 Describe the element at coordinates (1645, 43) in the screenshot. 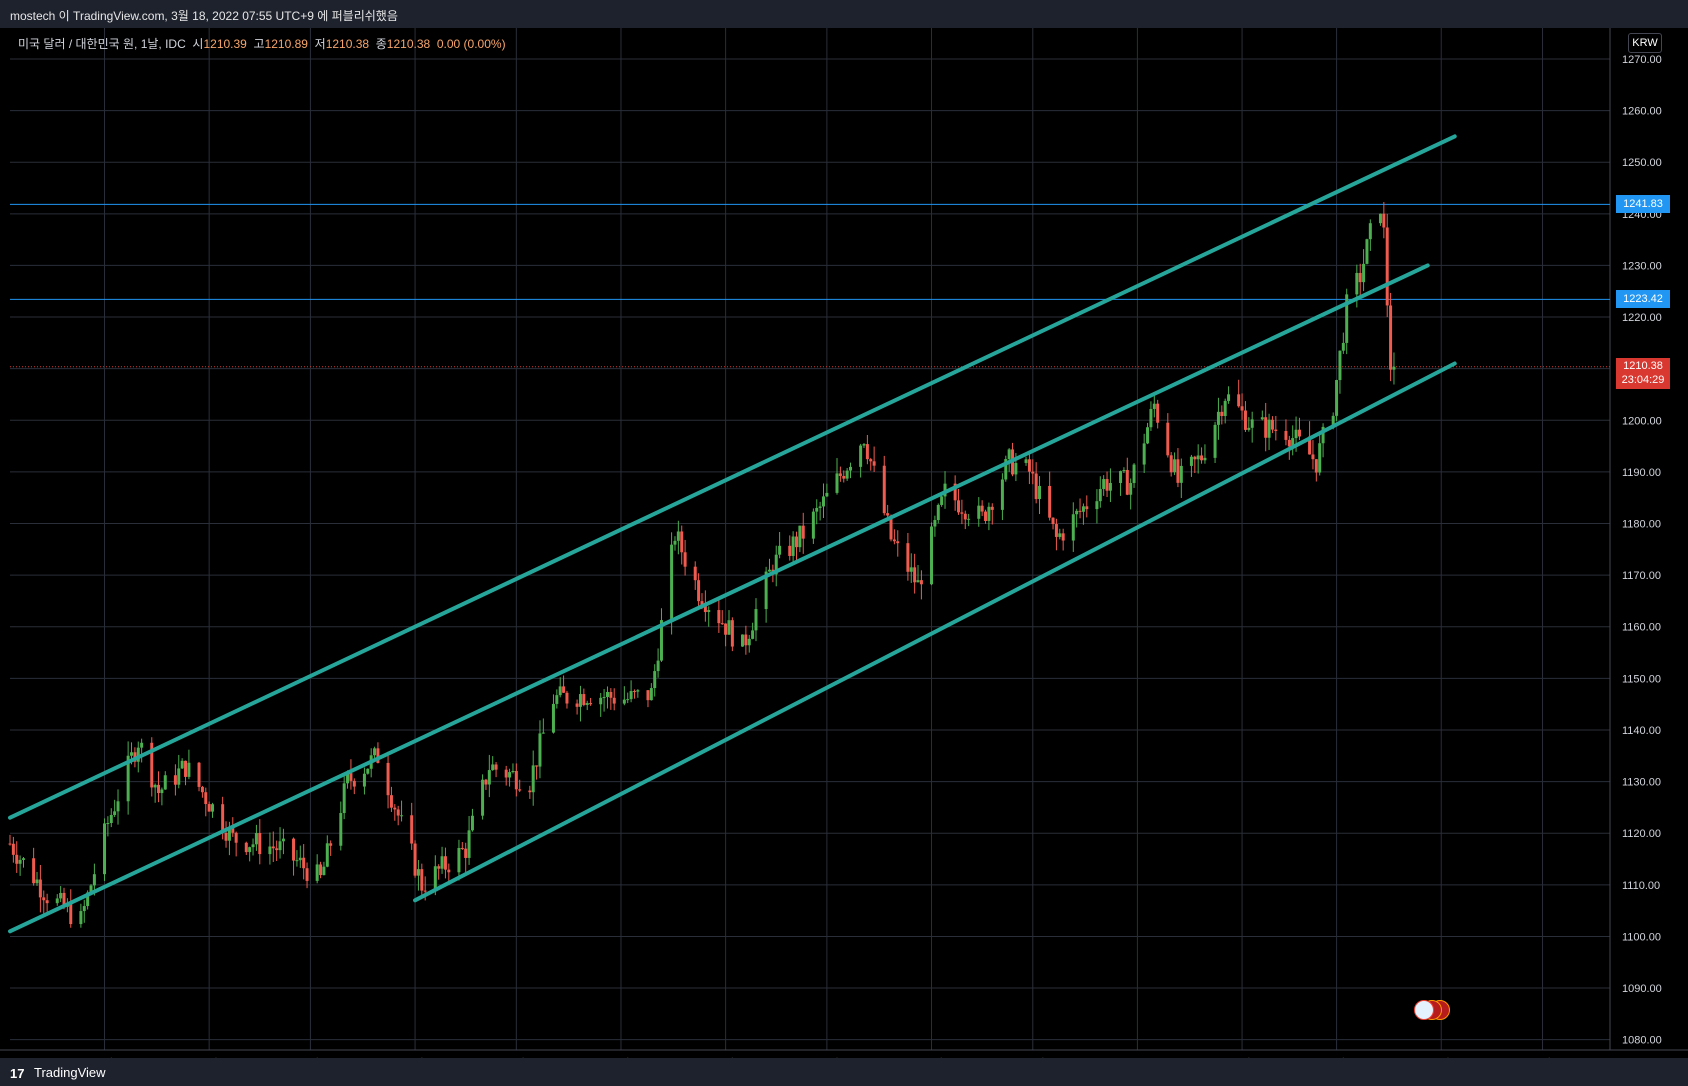

I see `currency-button: KRW` at that location.